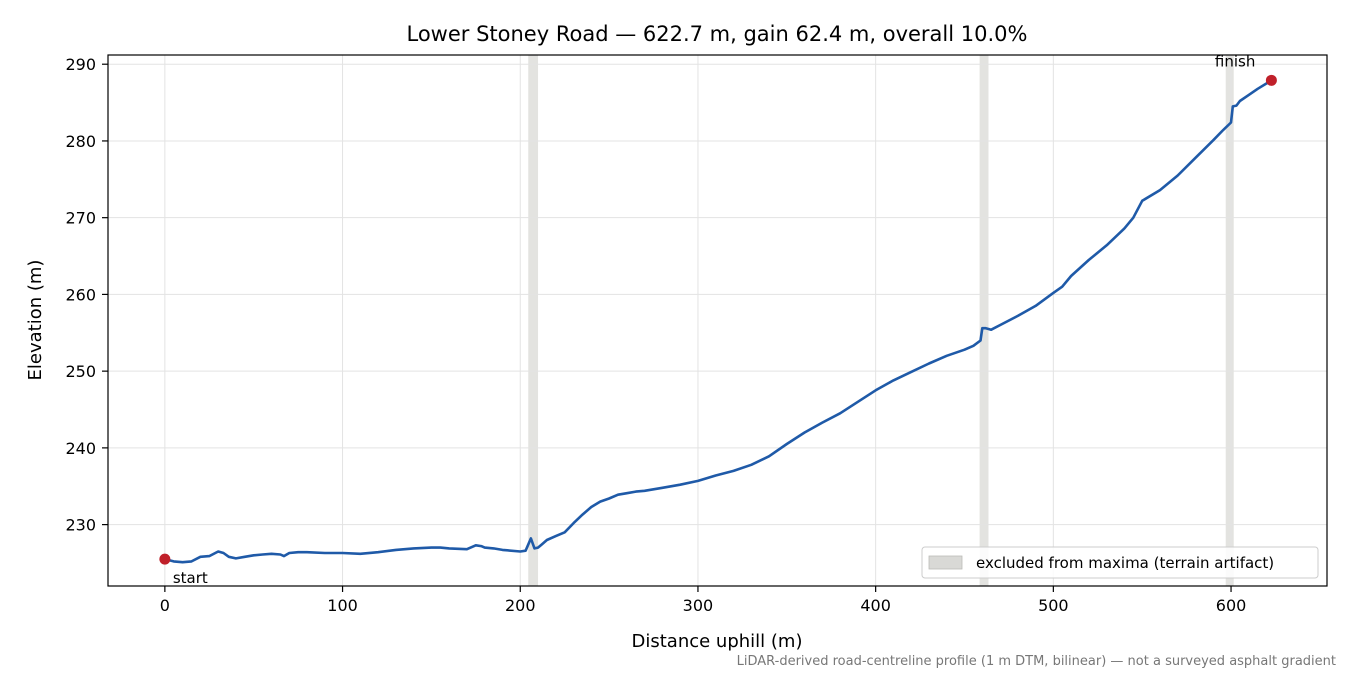 This screenshot has width=1350, height=675. Describe the element at coordinates (1125, 563) in the screenshot. I see `legend-entry-excluded: excluded from maxima (terrain artifact)` at that location.